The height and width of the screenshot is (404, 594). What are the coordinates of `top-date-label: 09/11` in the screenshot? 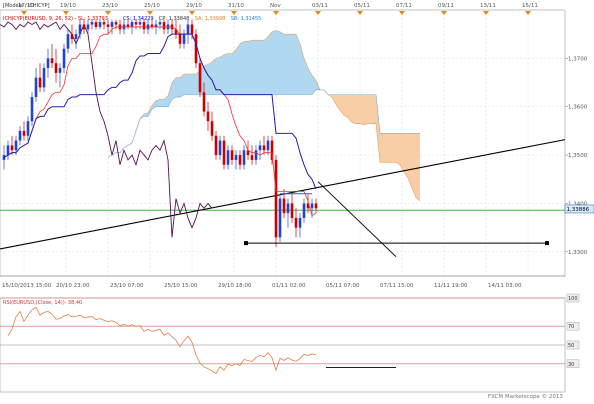 It's located at (446, 6).